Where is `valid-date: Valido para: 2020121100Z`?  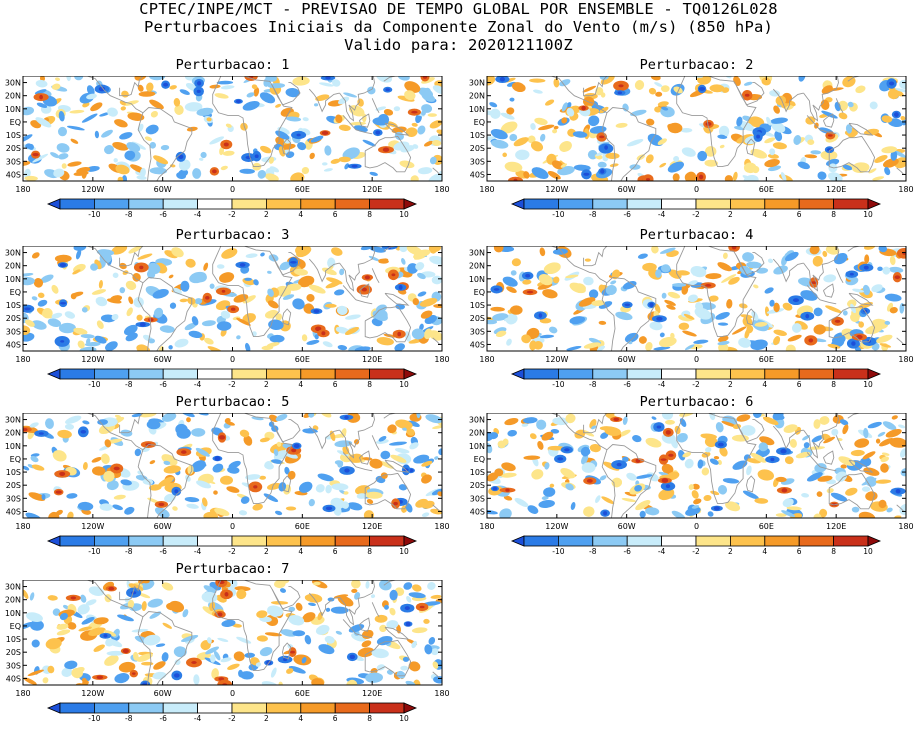 valid-date: Valido para: 2020121100Z is located at coordinates (458, 45).